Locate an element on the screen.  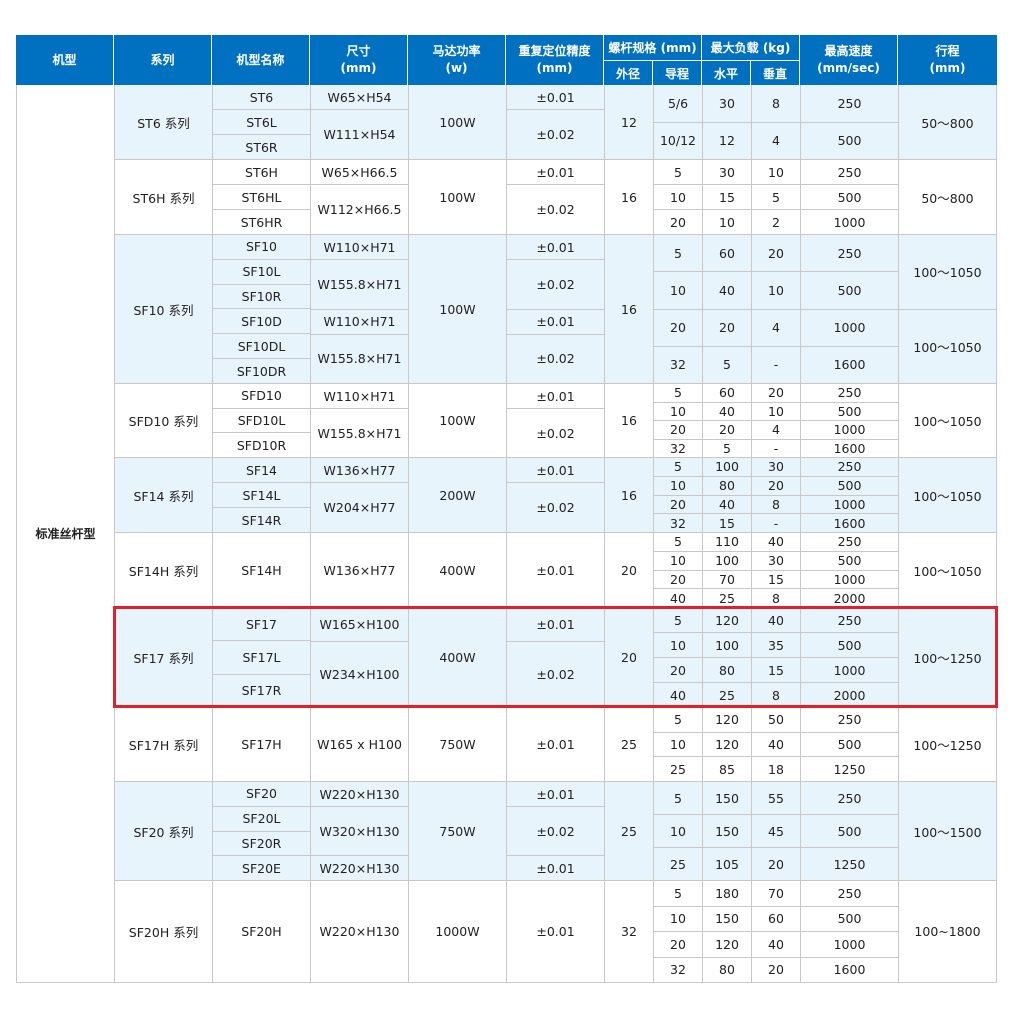
col-models: SF10 SF10L SF10R SF10D SF10DL SF10DR is located at coordinates (262, 309).